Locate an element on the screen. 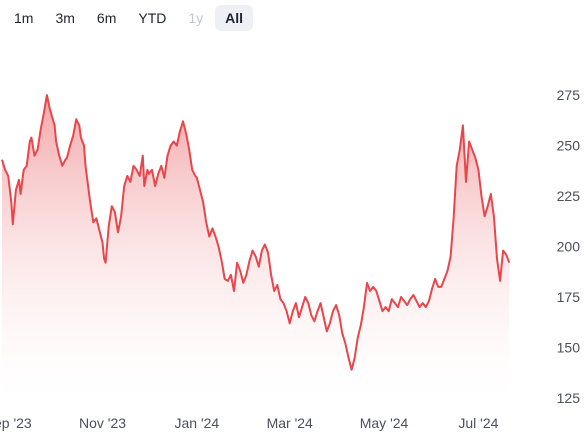  x-tick-label: May '24 is located at coordinates (384, 423).